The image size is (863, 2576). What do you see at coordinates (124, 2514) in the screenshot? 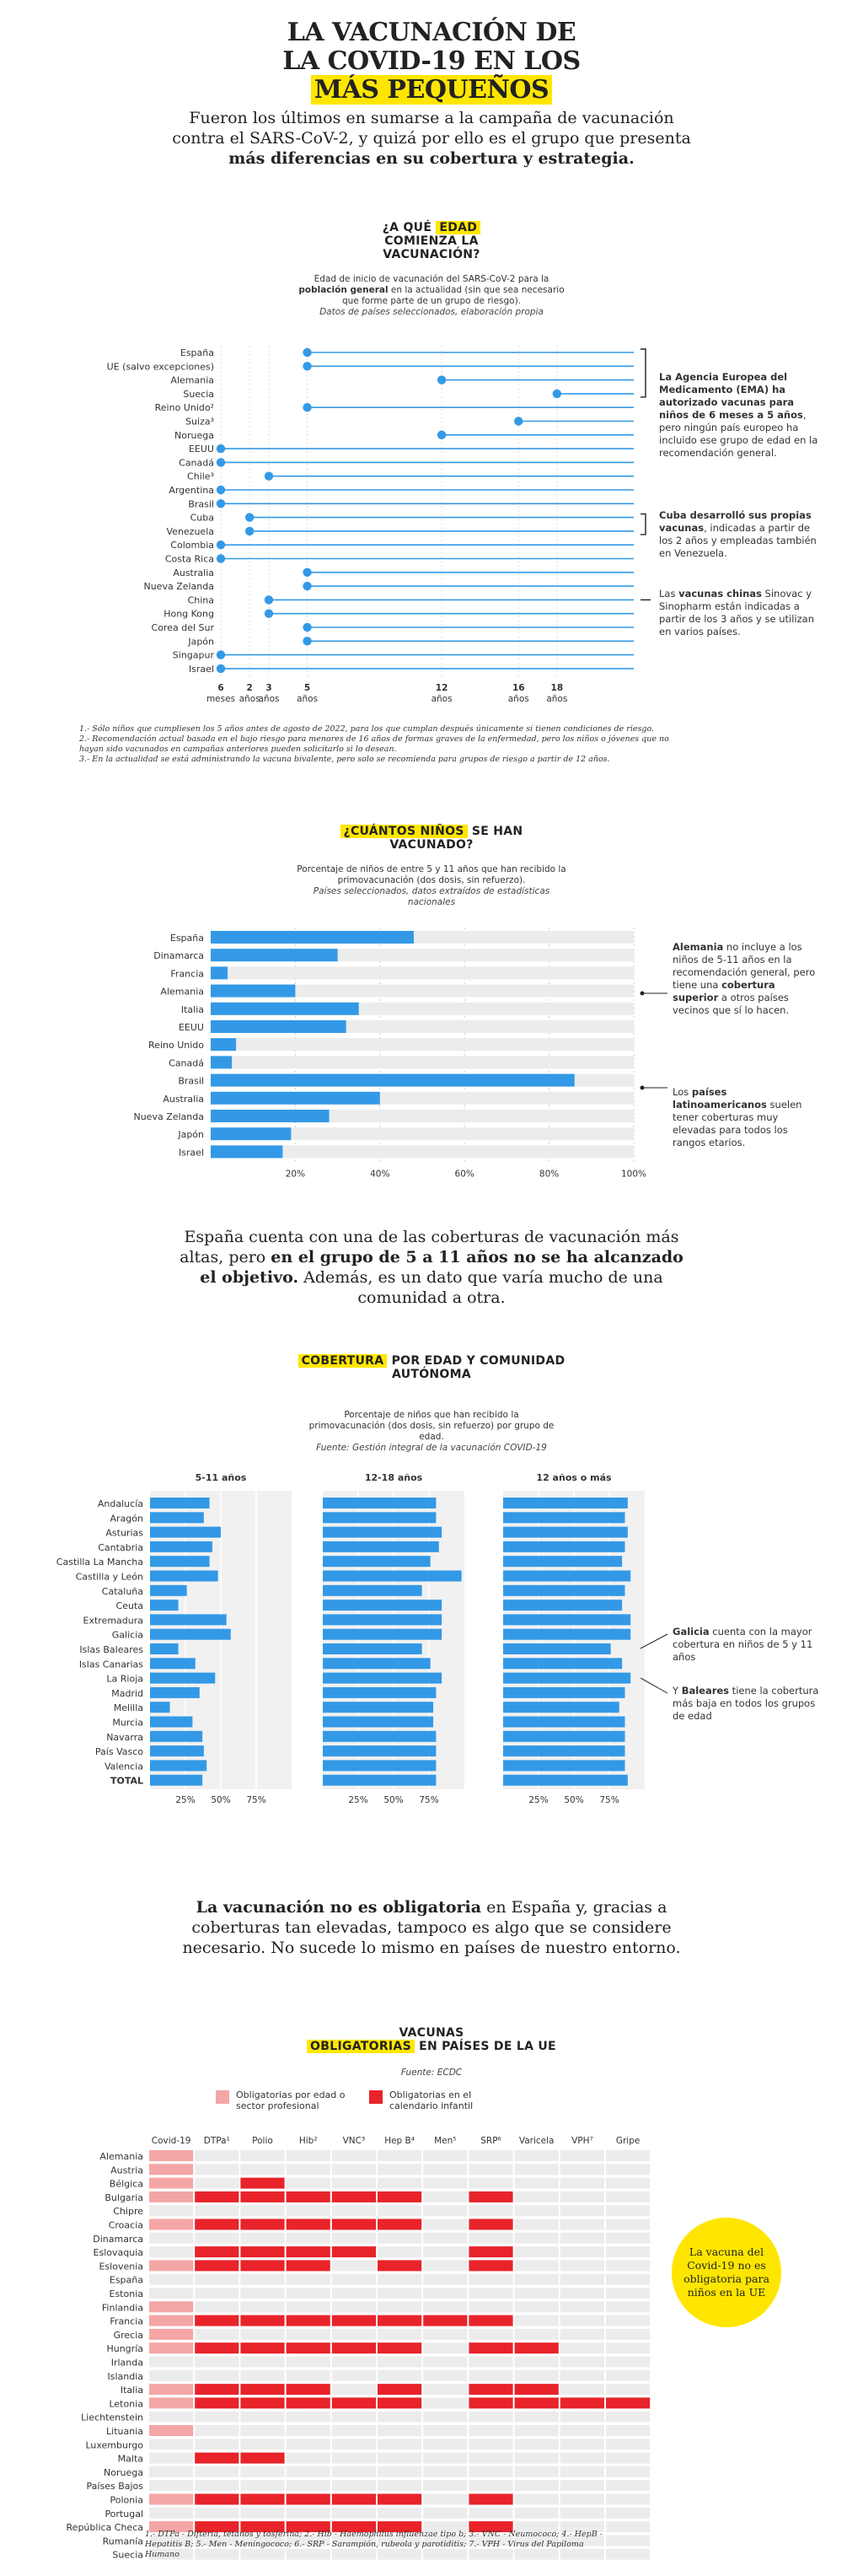
I see `grid-country-label: Portugal` at bounding box center [124, 2514].